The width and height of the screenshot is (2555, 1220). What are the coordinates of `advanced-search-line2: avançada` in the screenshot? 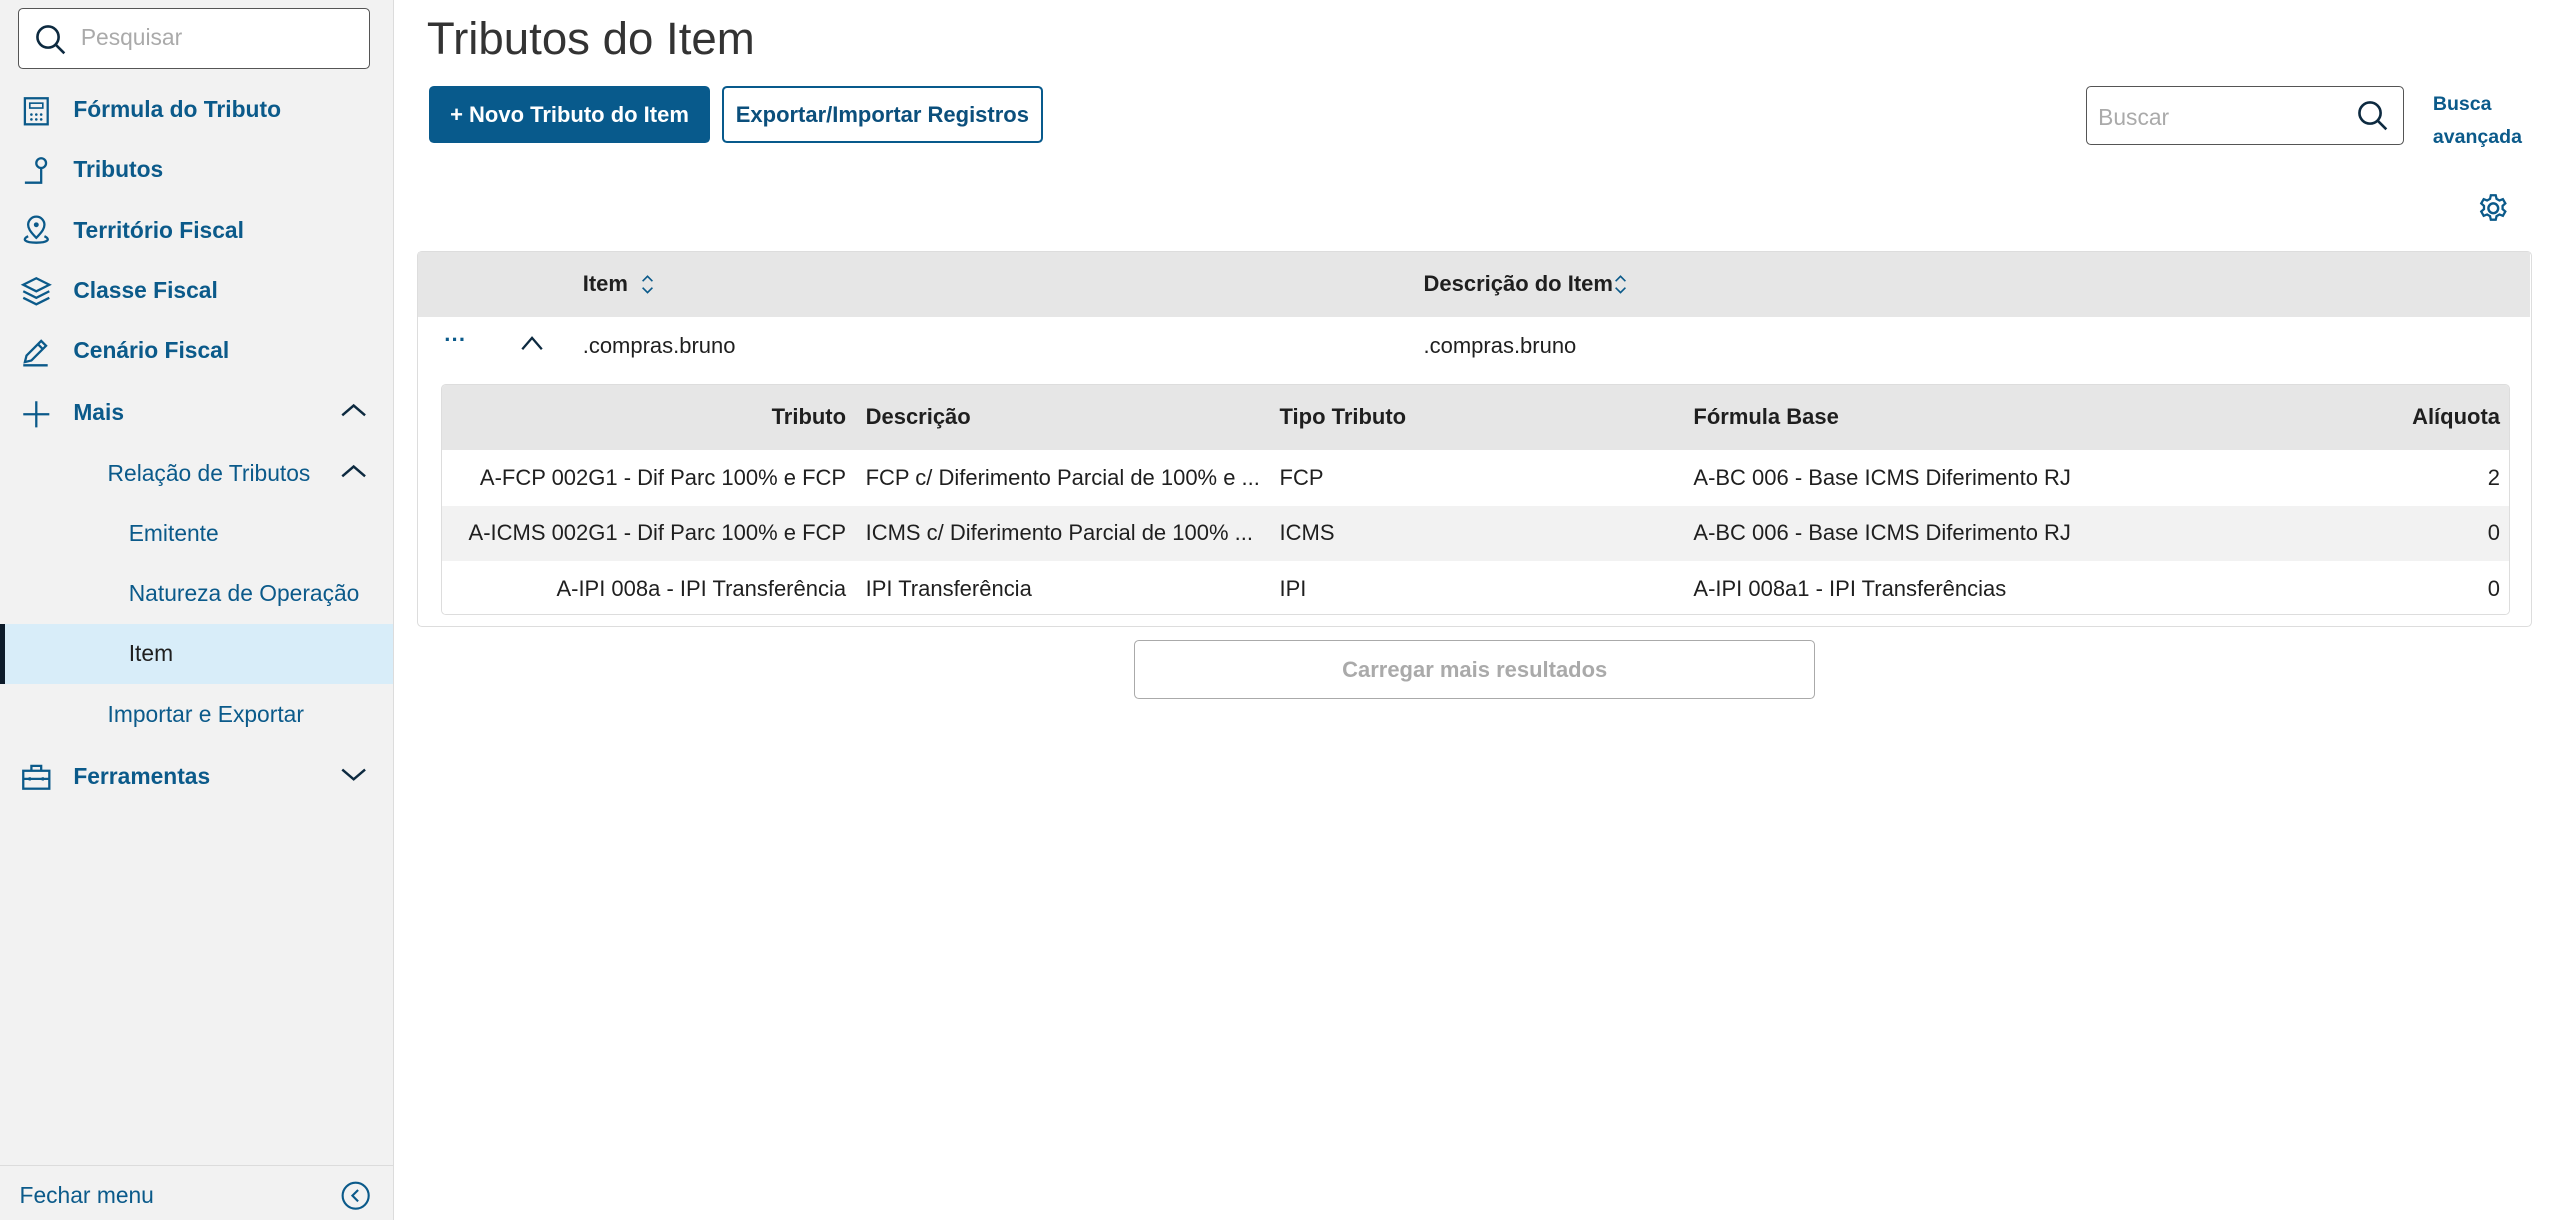 It's located at (2477, 136).